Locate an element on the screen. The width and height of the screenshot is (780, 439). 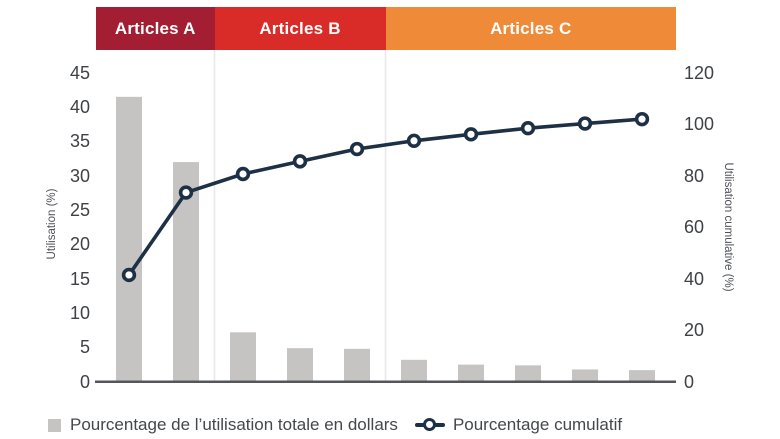
group-band-articles-c: Articles C is located at coordinates (530, 28).